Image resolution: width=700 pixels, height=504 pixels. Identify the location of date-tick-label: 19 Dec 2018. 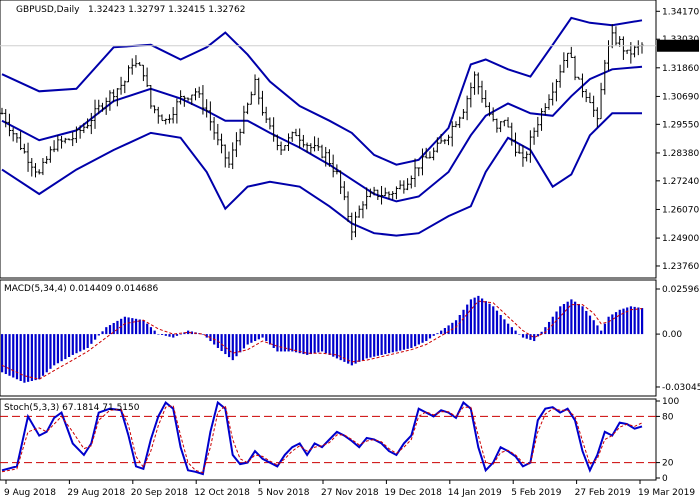
(413, 493).